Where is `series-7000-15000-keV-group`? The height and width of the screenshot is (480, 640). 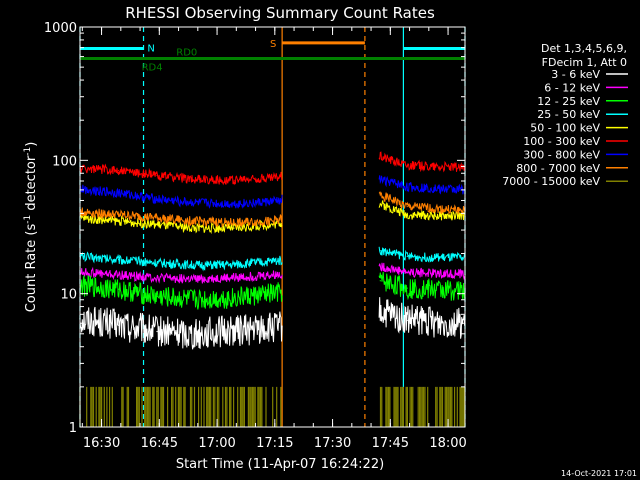
series-7000-15000-keV-group is located at coordinates (272, 406).